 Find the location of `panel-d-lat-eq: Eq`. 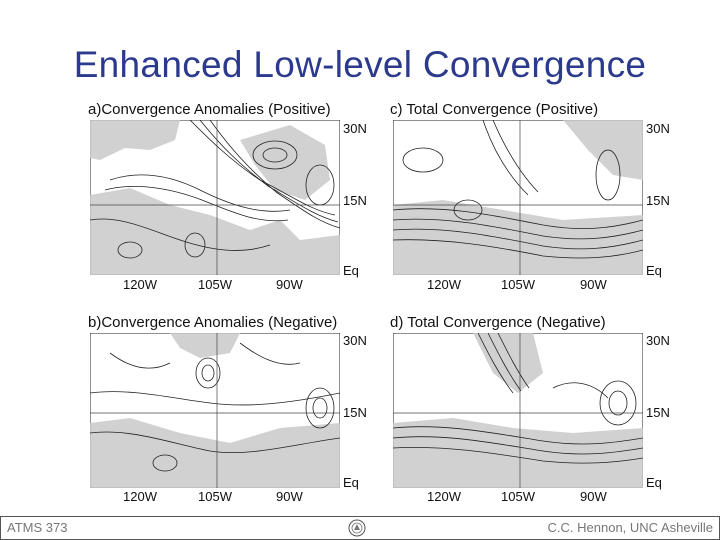

panel-d-lat-eq: Eq is located at coordinates (654, 482).